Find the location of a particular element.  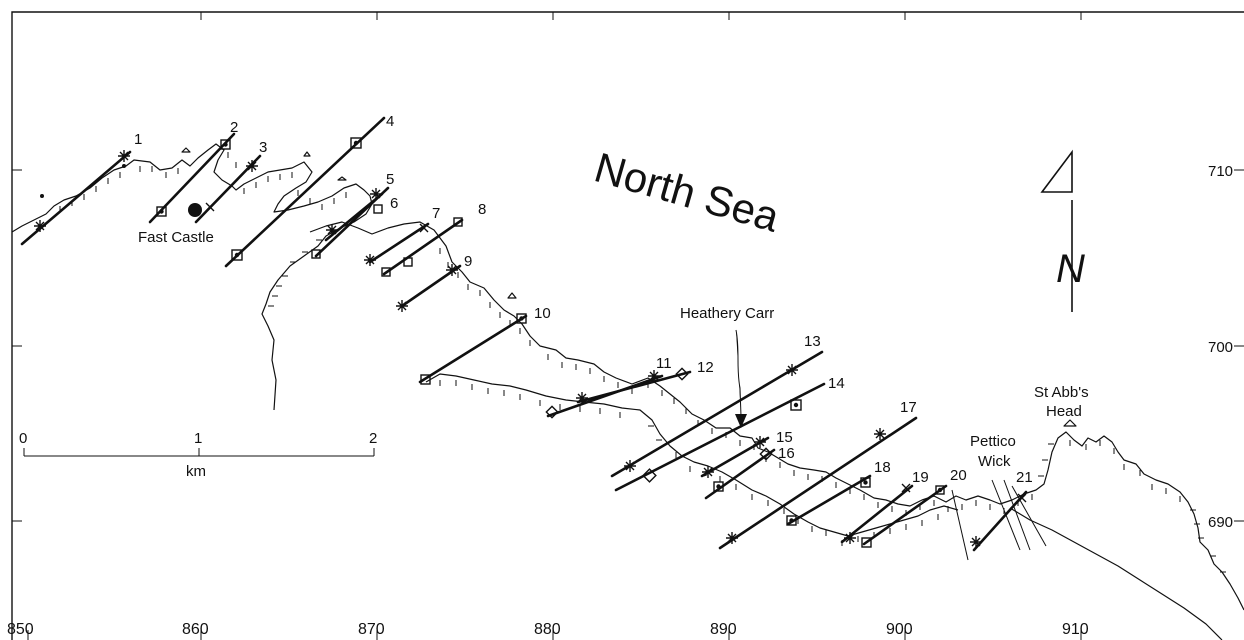

fault-label-8: 8 is located at coordinates (482, 209).